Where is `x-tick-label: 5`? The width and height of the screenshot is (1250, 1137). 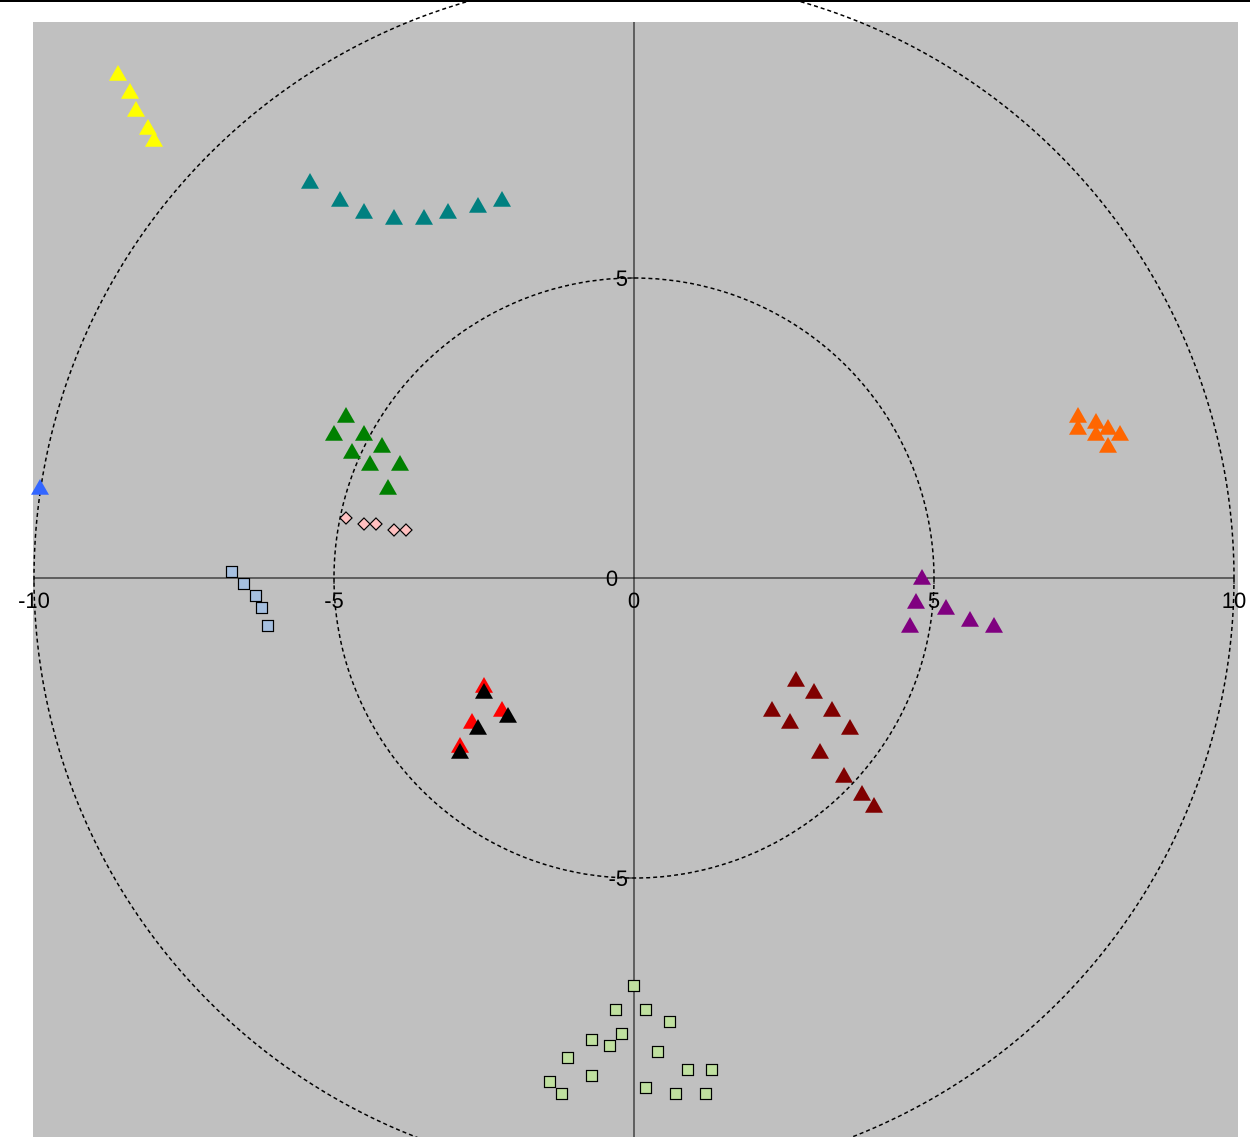
x-tick-label: 5 is located at coordinates (934, 600).